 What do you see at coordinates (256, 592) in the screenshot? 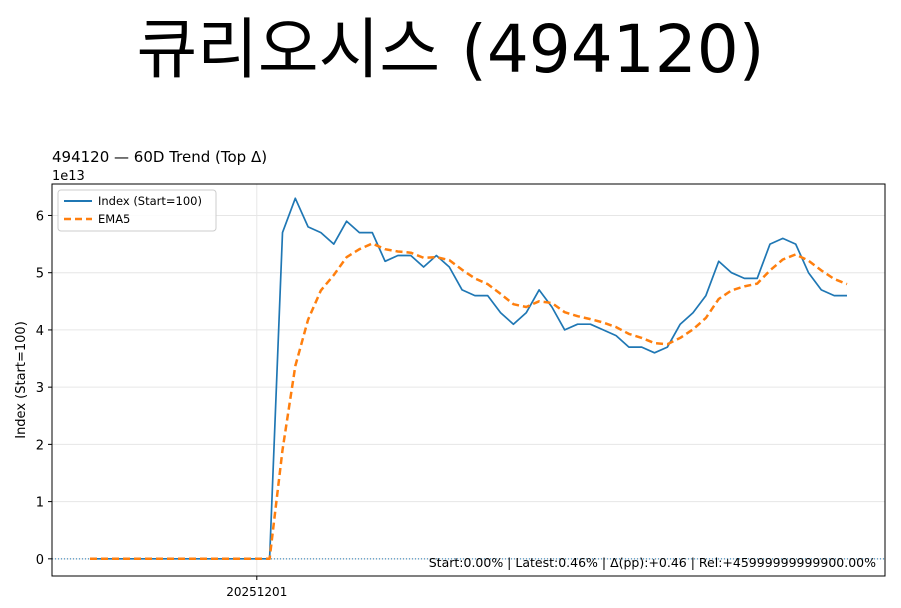
I see `x-tick-label: 20251201` at bounding box center [256, 592].